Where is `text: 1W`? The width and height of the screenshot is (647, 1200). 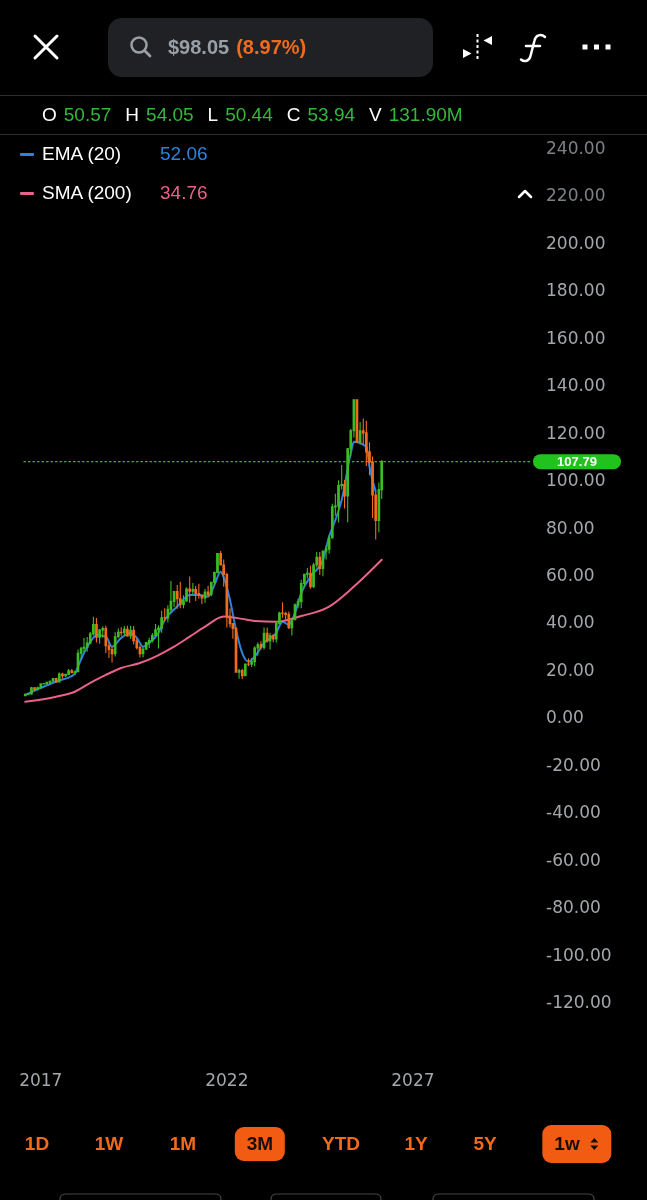 text: 1W is located at coordinates (109, 1144).